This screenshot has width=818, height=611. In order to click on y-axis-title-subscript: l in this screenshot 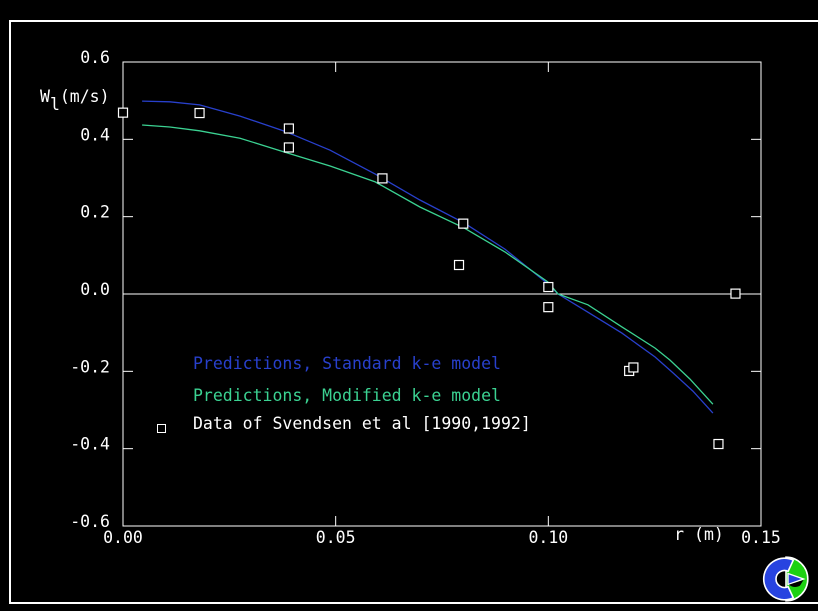, I will do `click(54, 104)`.